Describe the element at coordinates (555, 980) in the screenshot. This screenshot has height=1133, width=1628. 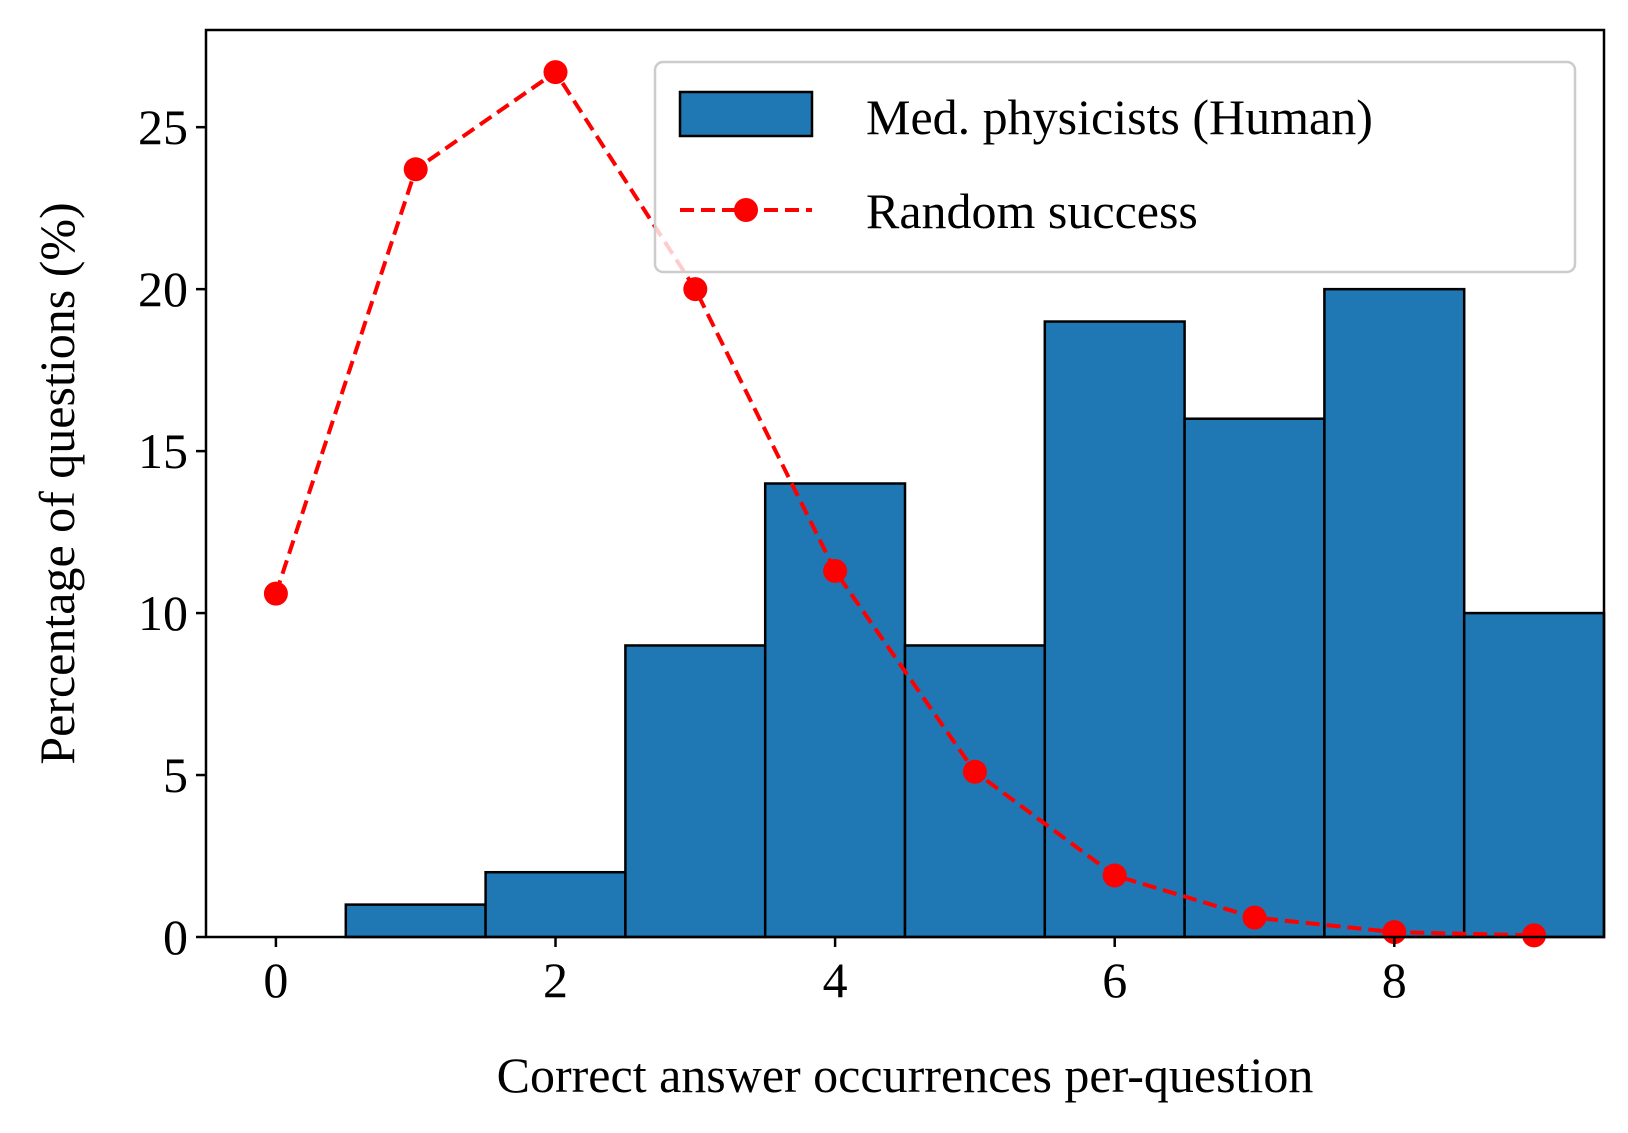
I see `x-tick-label-2: 2` at that location.